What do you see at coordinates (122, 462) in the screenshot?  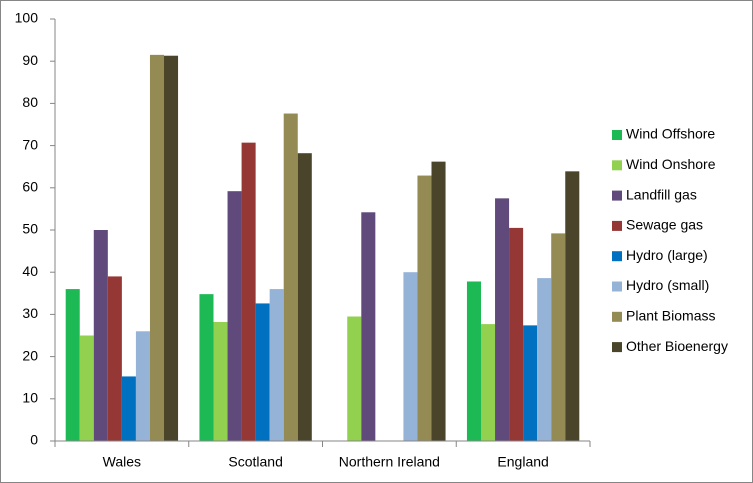 I see `x-tick-label: Wales` at bounding box center [122, 462].